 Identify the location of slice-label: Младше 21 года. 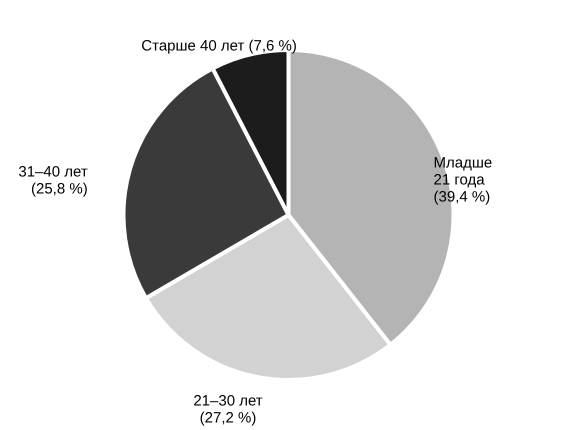
(463, 171).